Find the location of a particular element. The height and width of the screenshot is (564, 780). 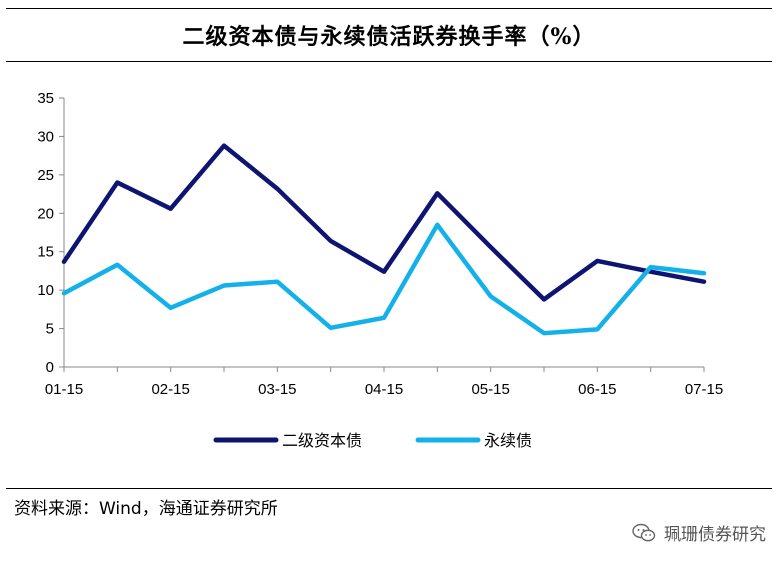

x-tick-label: 07-15 is located at coordinates (704, 389).